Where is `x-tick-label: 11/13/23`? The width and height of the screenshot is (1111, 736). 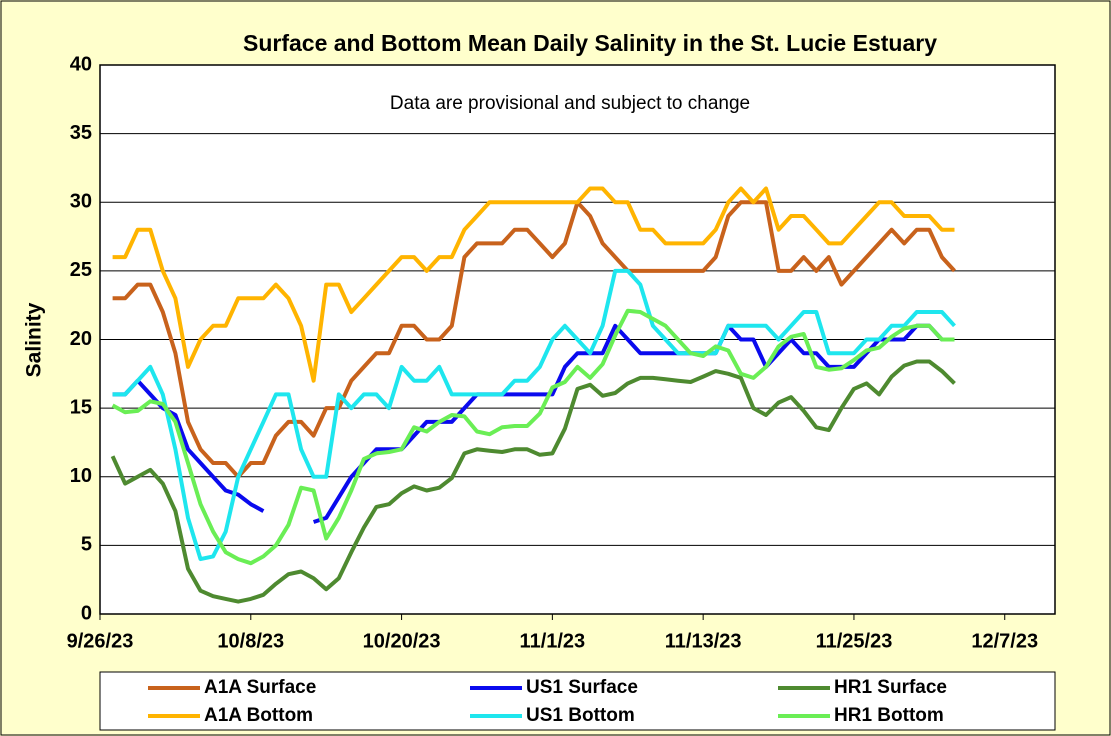
x-tick-label: 11/13/23 is located at coordinates (703, 641).